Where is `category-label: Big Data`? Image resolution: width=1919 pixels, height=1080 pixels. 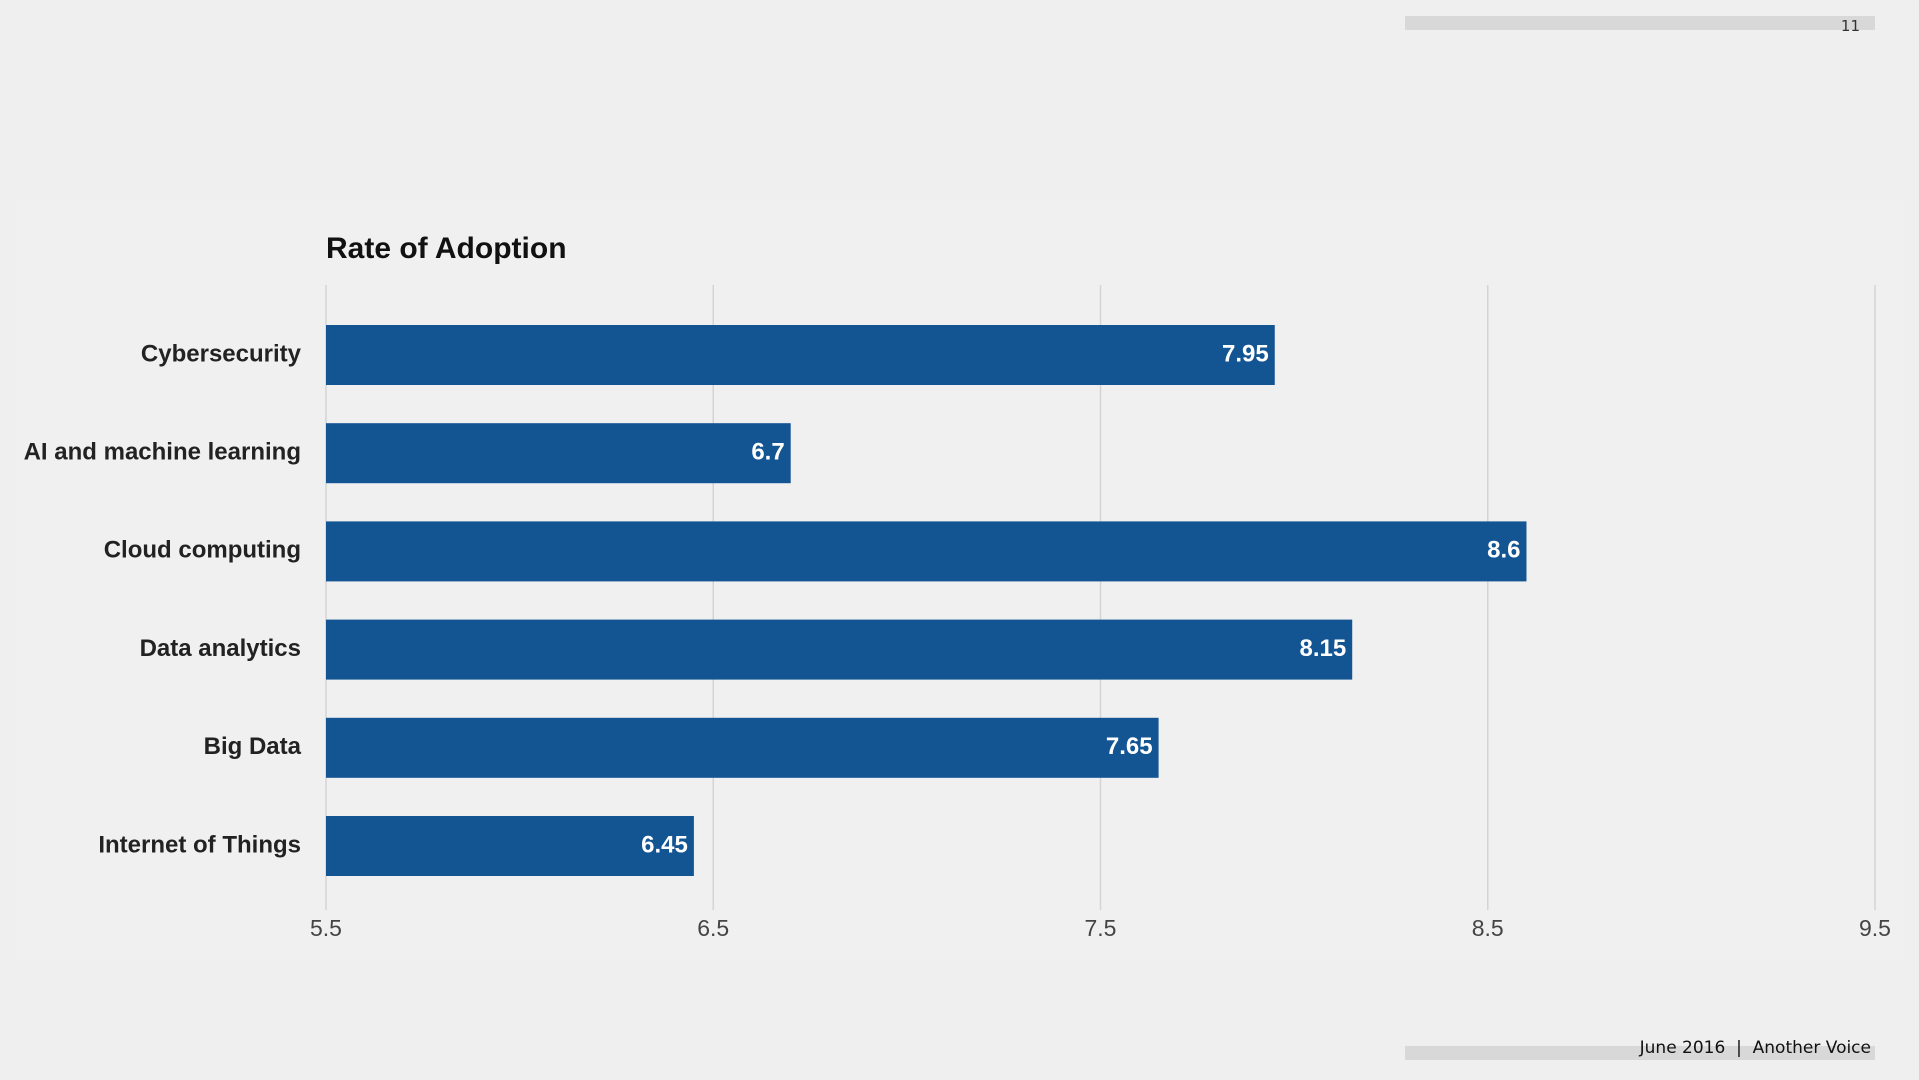 category-label: Big Data is located at coordinates (253, 746).